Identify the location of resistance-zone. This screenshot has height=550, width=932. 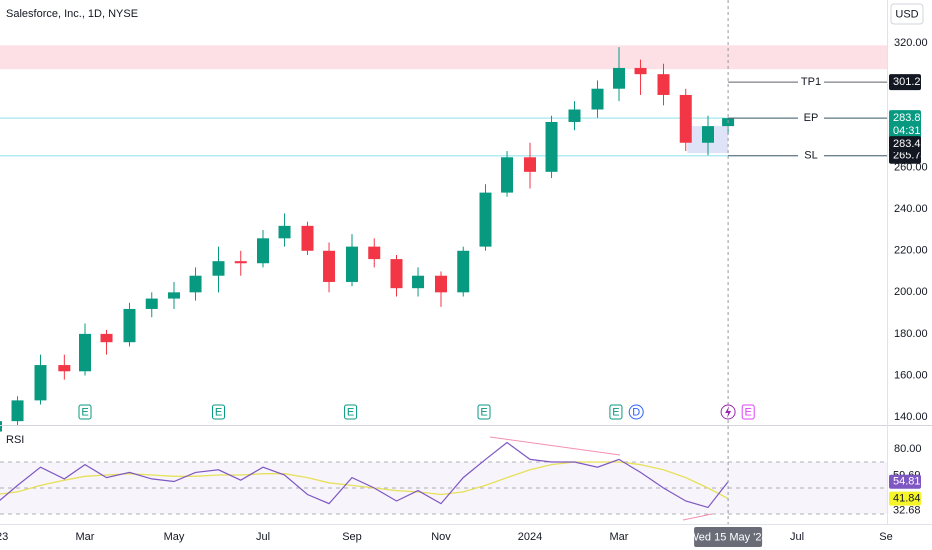
(443, 57).